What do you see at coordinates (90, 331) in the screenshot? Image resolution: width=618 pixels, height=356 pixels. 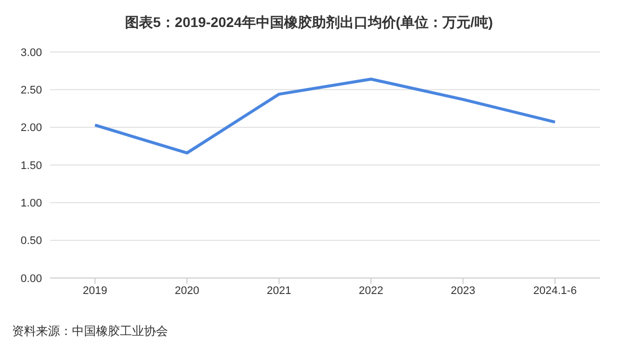 I see `text: 资料来源：中国橡胶工业协会` at bounding box center [90, 331].